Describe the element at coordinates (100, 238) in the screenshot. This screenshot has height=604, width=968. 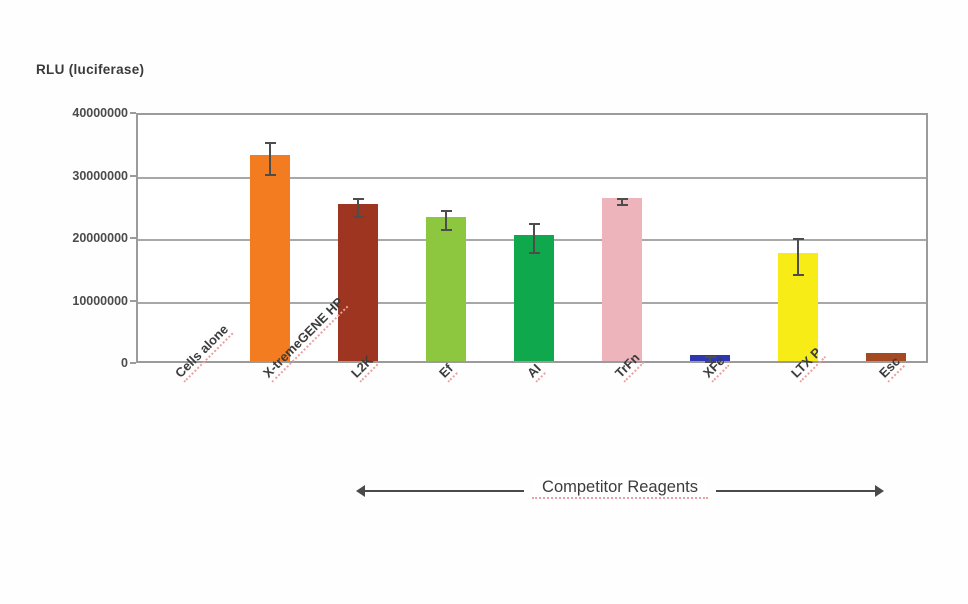
I see `y-tick-label: 20000000` at that location.